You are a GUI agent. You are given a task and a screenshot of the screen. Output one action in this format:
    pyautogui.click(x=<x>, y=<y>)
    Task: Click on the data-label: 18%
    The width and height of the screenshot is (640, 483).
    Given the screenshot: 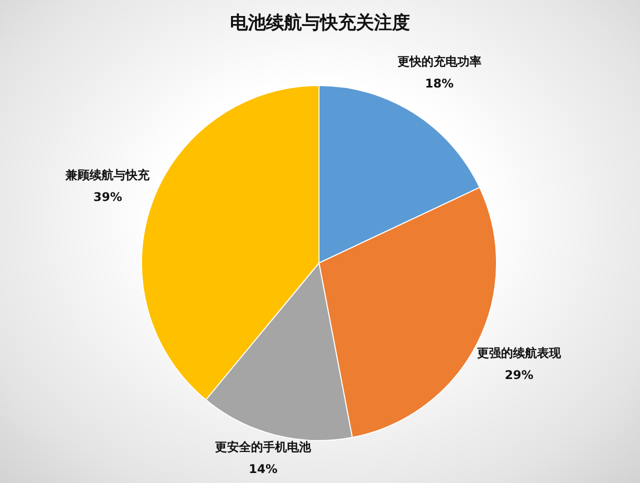 What is the action you would take?
    pyautogui.click(x=439, y=83)
    